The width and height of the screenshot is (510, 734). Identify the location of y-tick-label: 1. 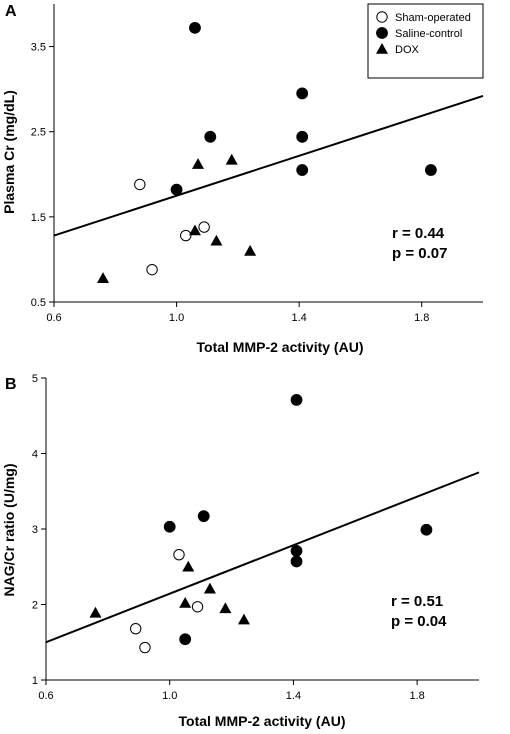
(35, 681).